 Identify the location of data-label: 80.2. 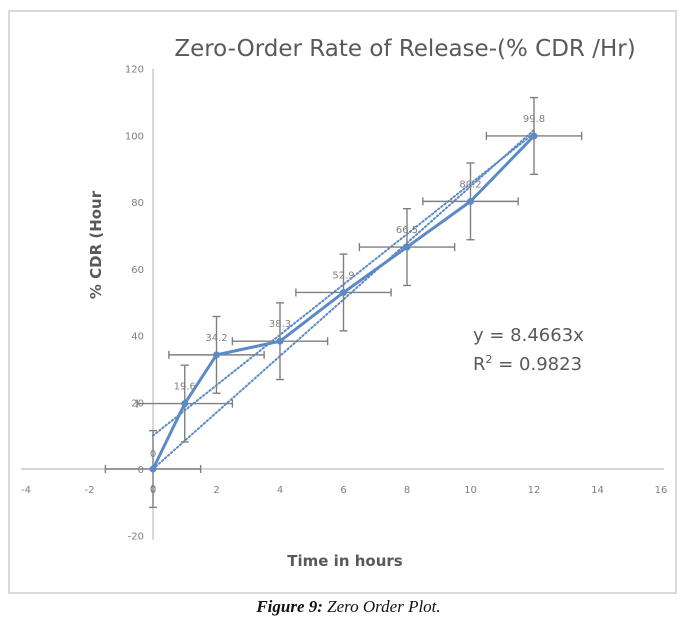
(470, 184).